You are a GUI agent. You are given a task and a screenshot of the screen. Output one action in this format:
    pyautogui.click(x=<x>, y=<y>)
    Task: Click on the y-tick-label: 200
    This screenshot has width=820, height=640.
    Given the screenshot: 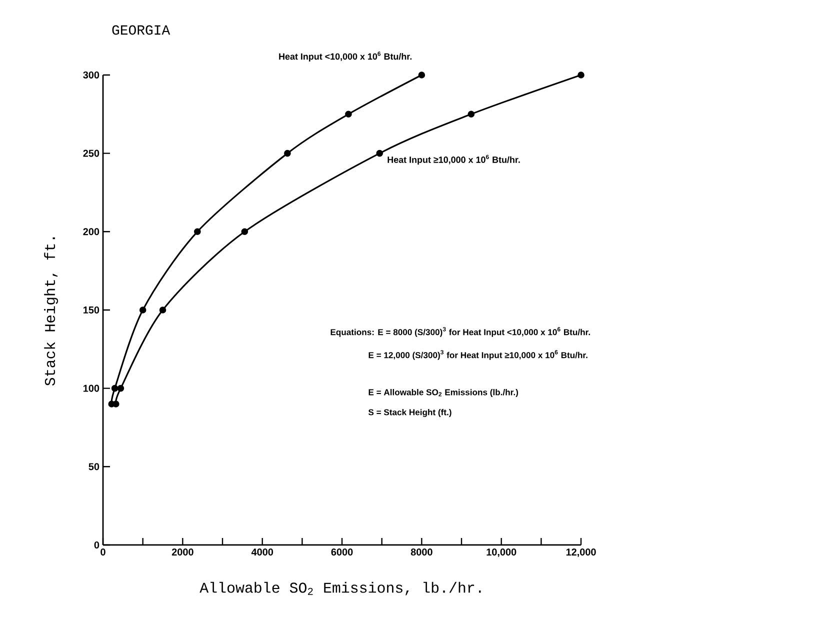 What is the action you would take?
    pyautogui.click(x=91, y=232)
    